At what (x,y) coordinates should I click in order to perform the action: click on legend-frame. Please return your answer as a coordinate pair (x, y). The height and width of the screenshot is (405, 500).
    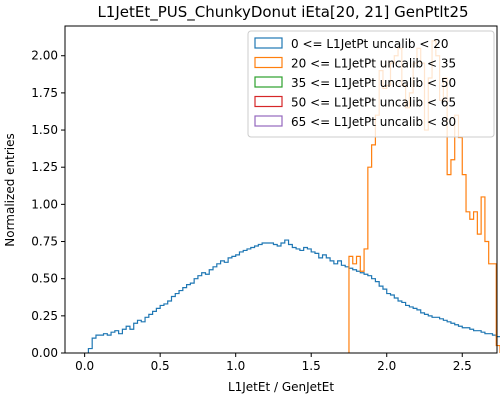
    Looking at the image, I should click on (371, 84).